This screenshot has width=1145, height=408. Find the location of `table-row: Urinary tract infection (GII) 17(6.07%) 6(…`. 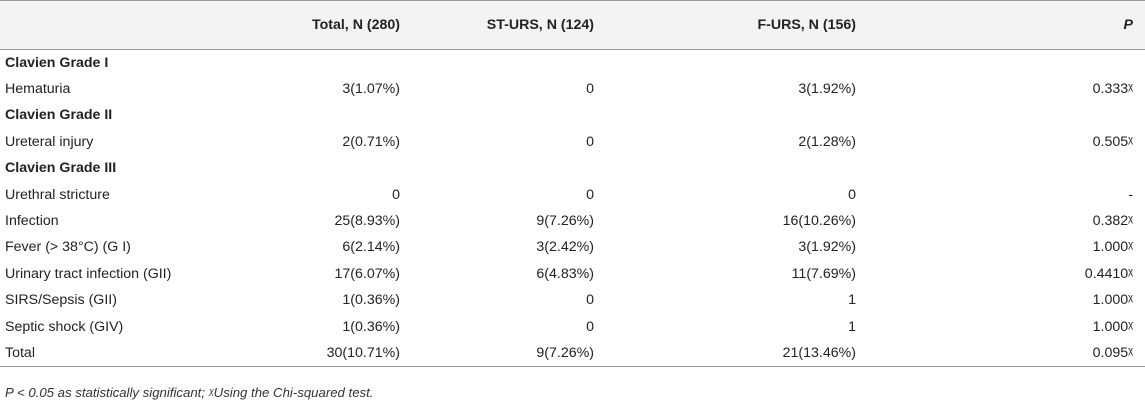

table-row: Urinary tract infection (GII) 17(6.07%) 6(… is located at coordinates (572, 274).